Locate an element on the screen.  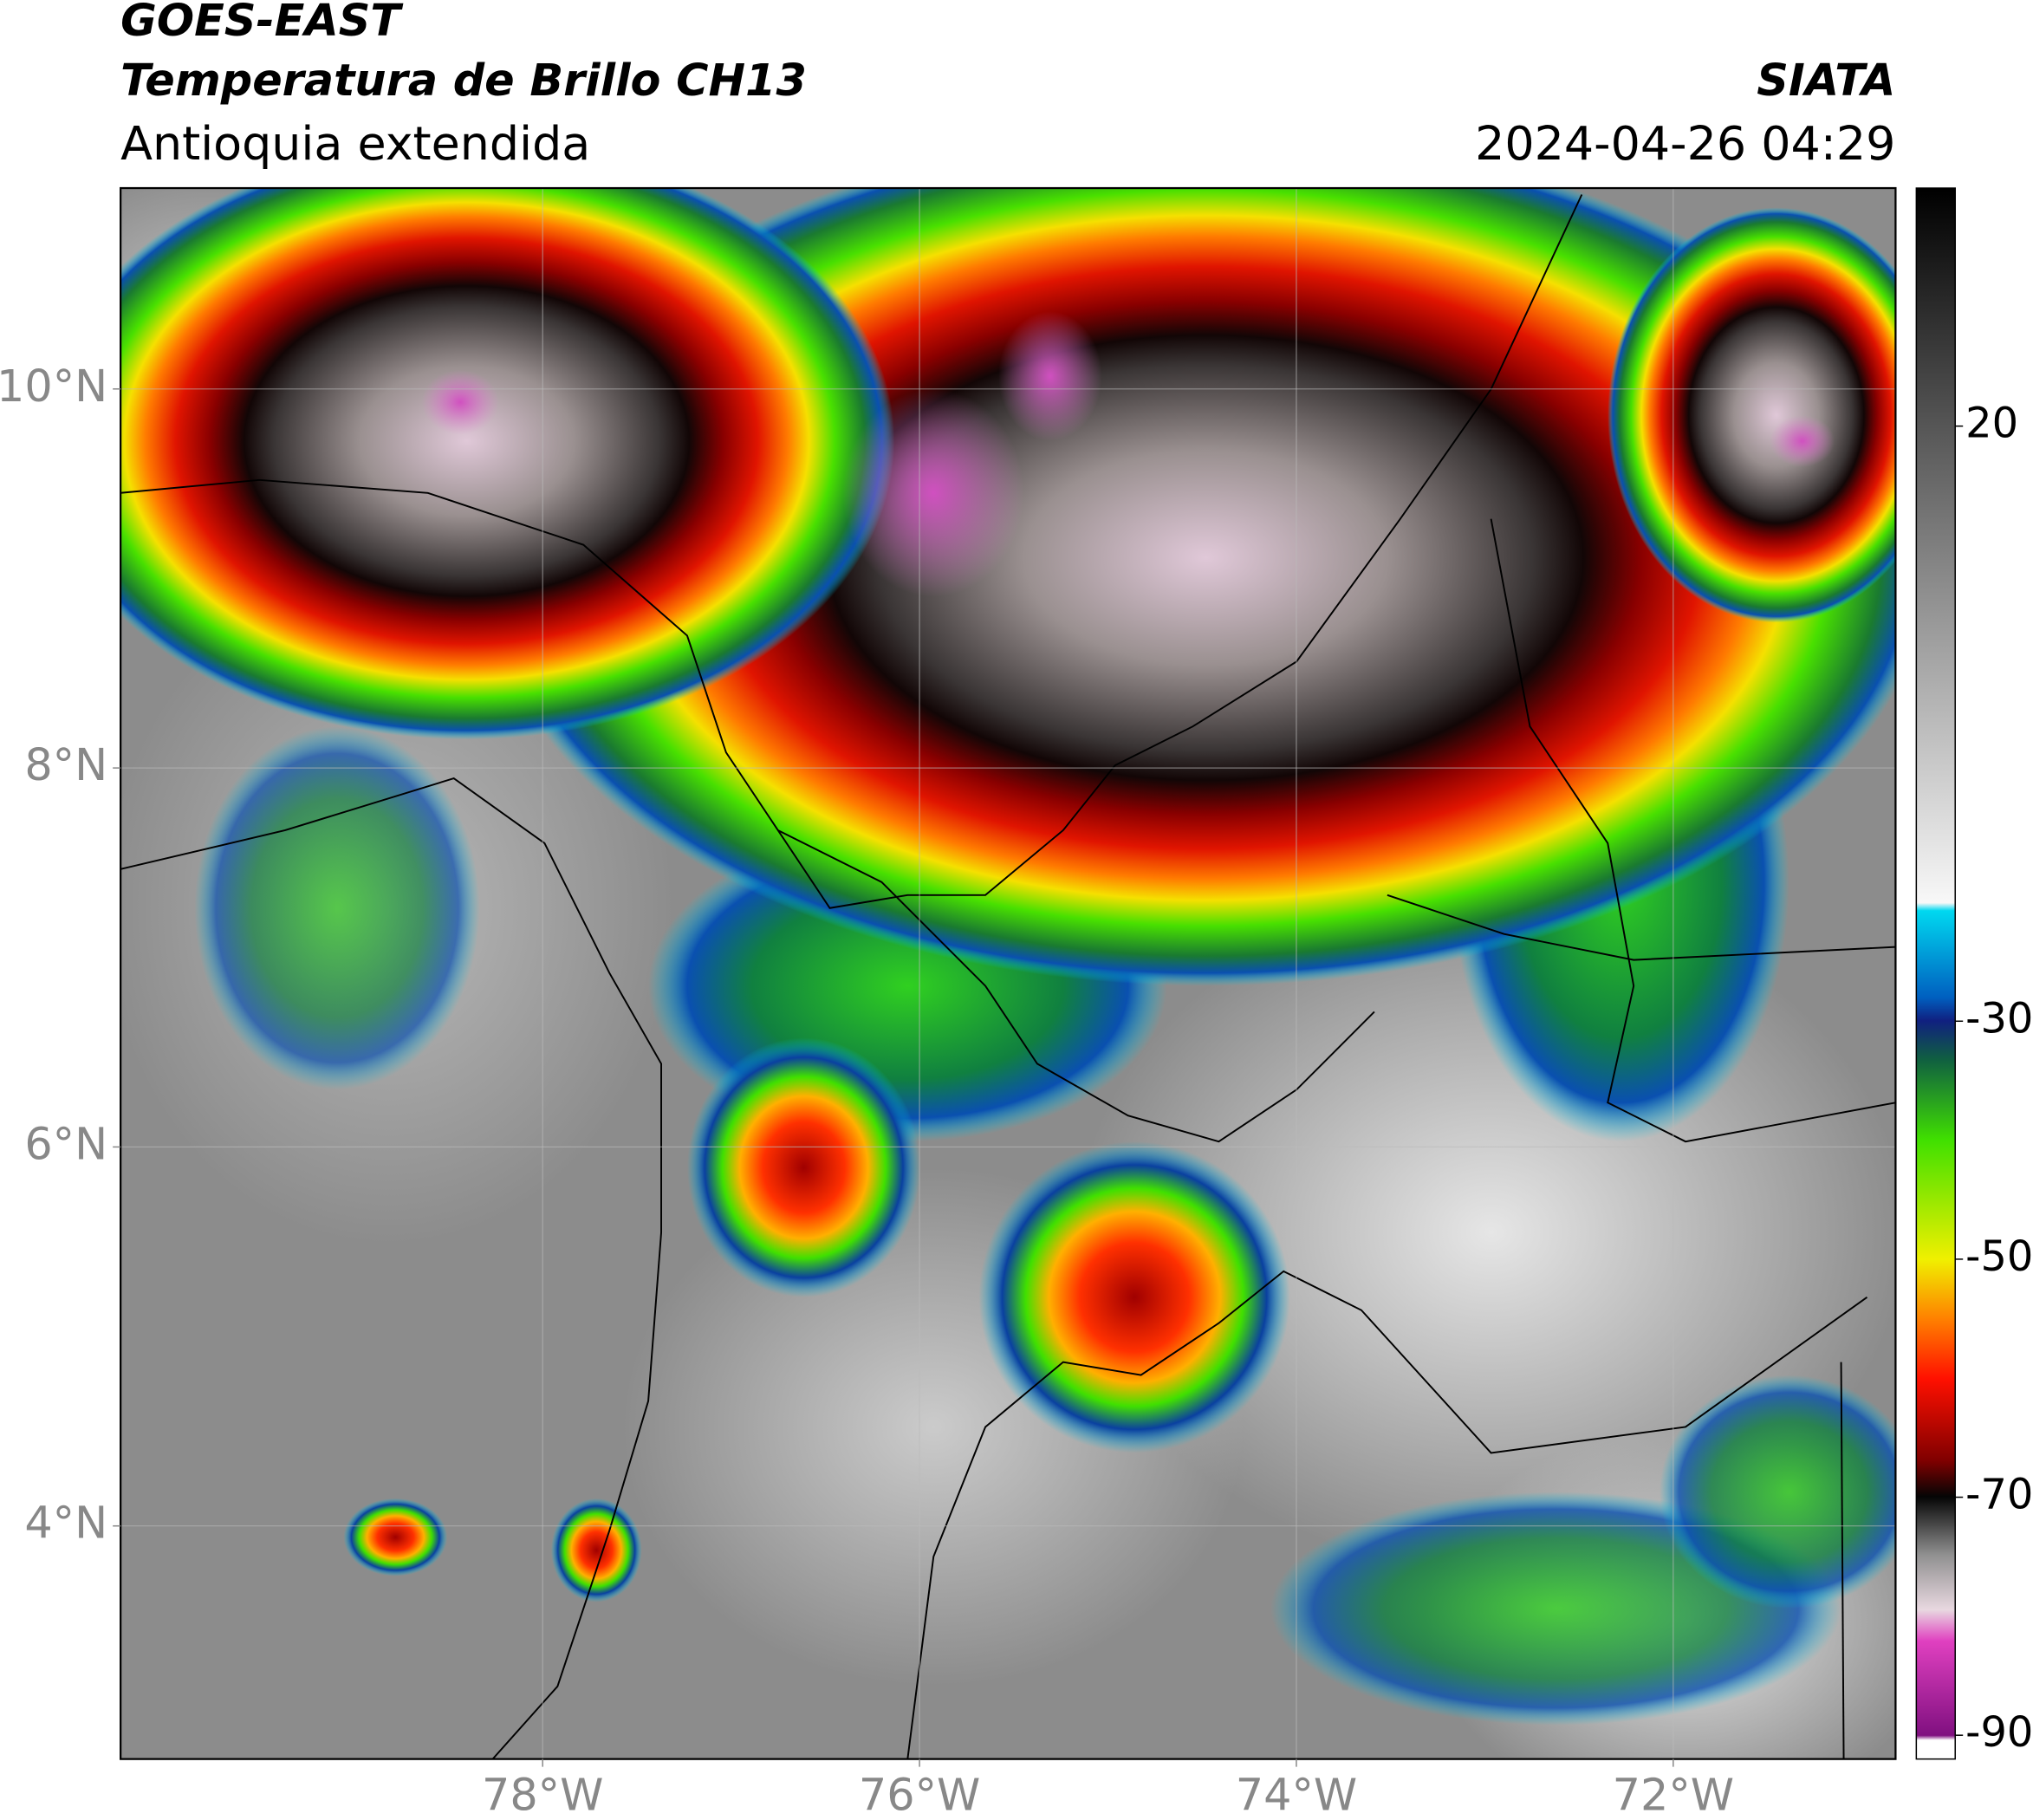
x-tick-label: 76°W is located at coordinates (919, 1795).